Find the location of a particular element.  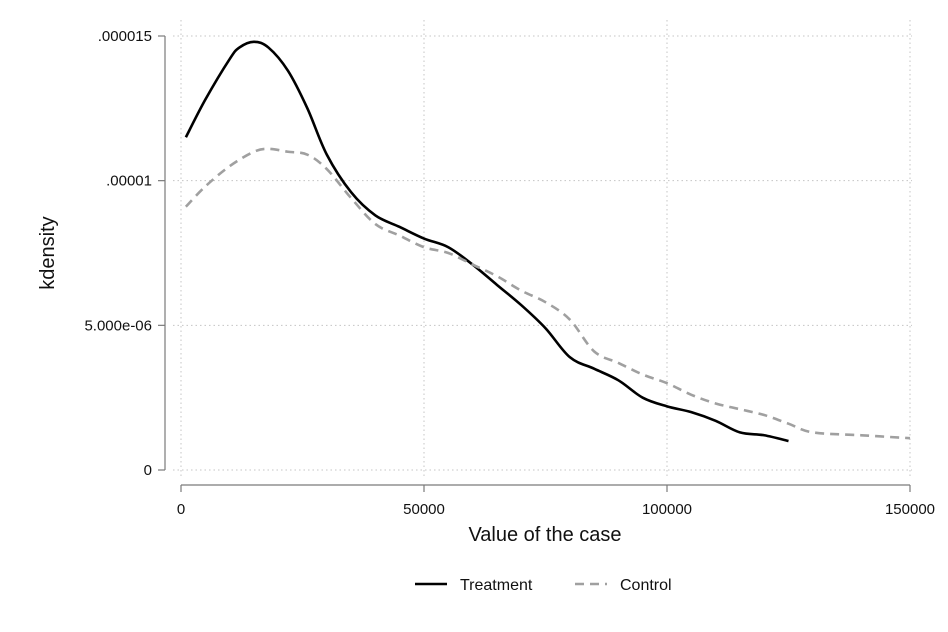

x-tick-label: 100000 is located at coordinates (667, 509).